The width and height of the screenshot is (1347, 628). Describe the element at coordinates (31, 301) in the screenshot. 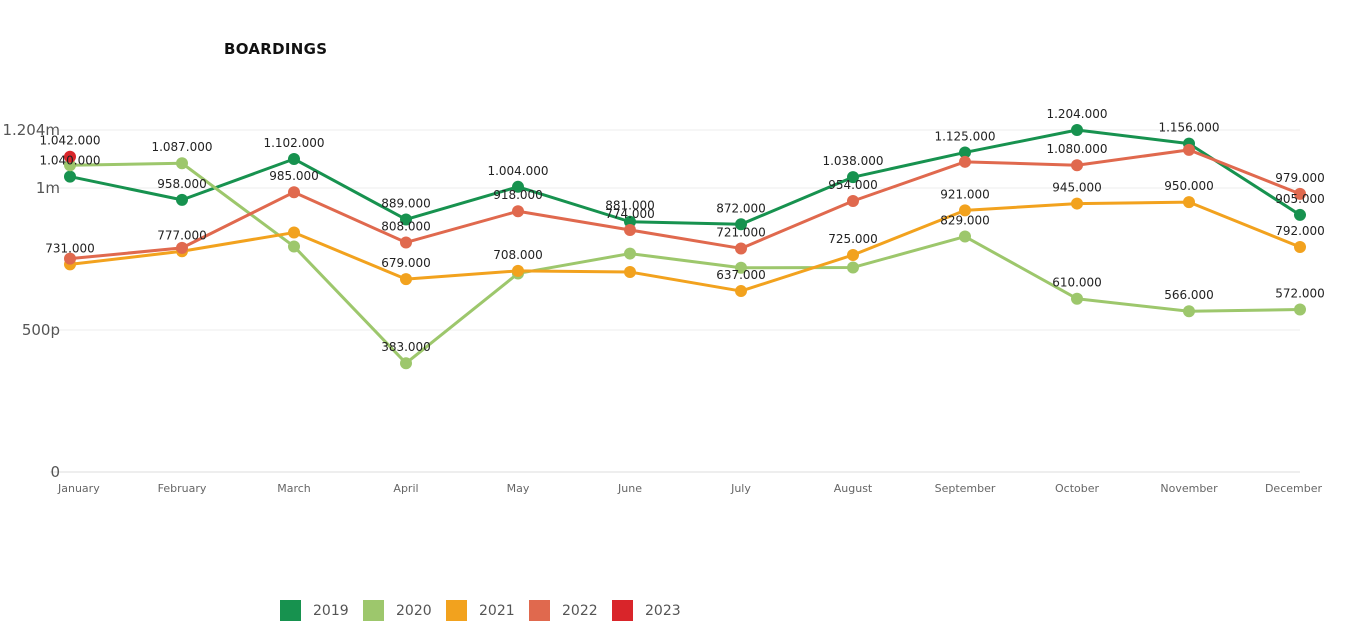

I see `y-axis-ticks: 0 500p 1m 1.204m` at that location.